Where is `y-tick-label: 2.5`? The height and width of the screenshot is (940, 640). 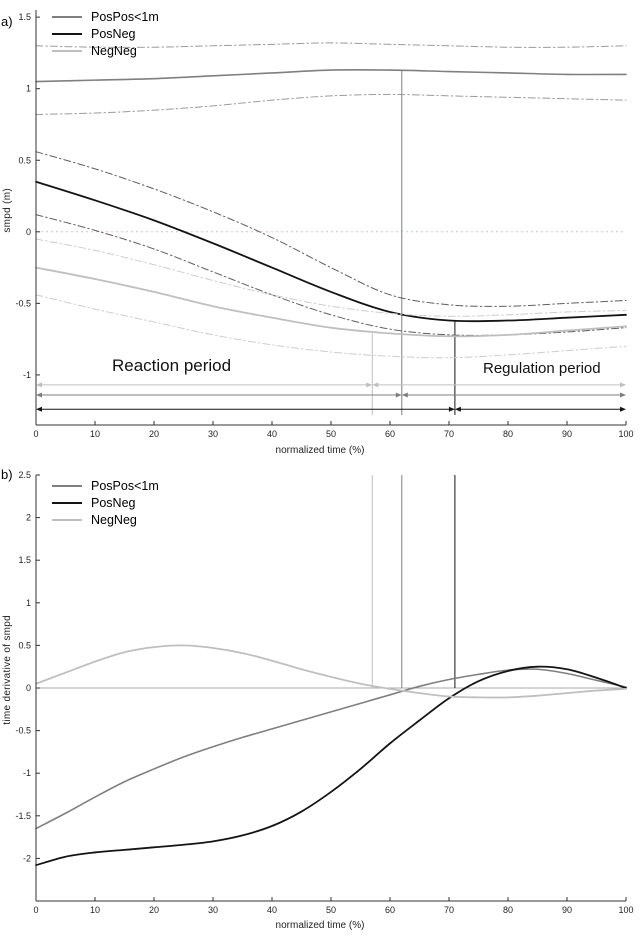 y-tick-label: 2.5 is located at coordinates (24, 475).